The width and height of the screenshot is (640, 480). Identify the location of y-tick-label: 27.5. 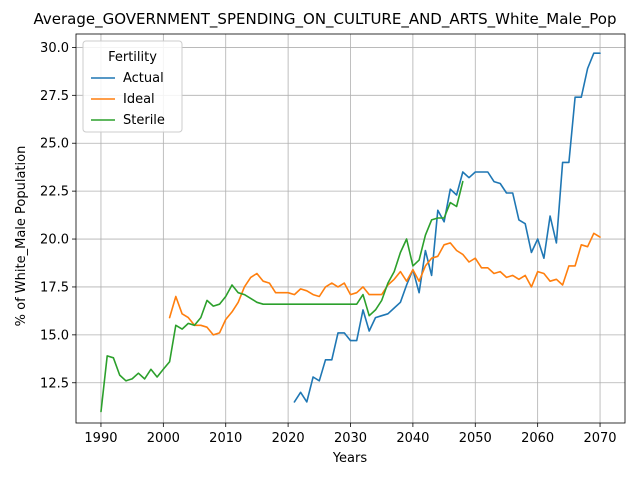
(54, 96).